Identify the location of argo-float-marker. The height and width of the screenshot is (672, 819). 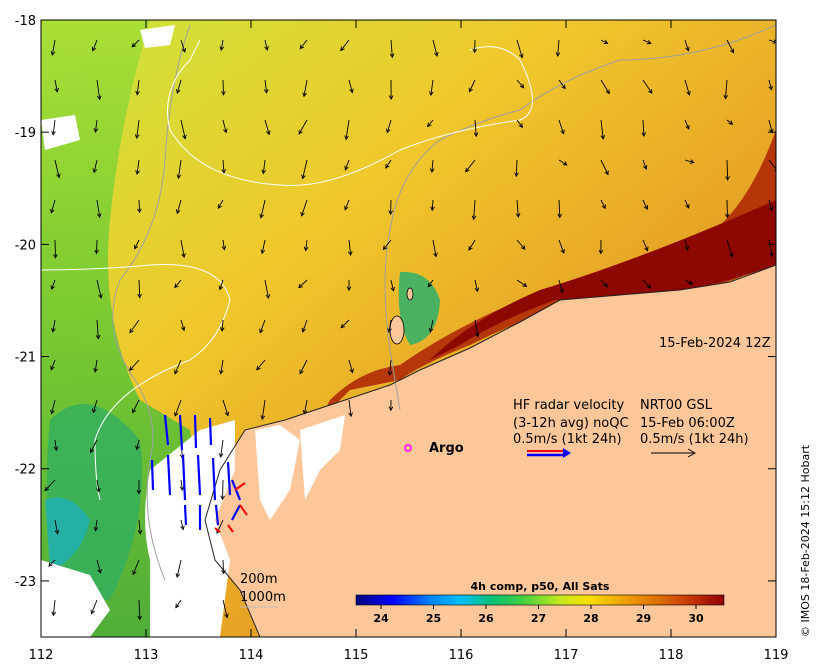
(408, 448).